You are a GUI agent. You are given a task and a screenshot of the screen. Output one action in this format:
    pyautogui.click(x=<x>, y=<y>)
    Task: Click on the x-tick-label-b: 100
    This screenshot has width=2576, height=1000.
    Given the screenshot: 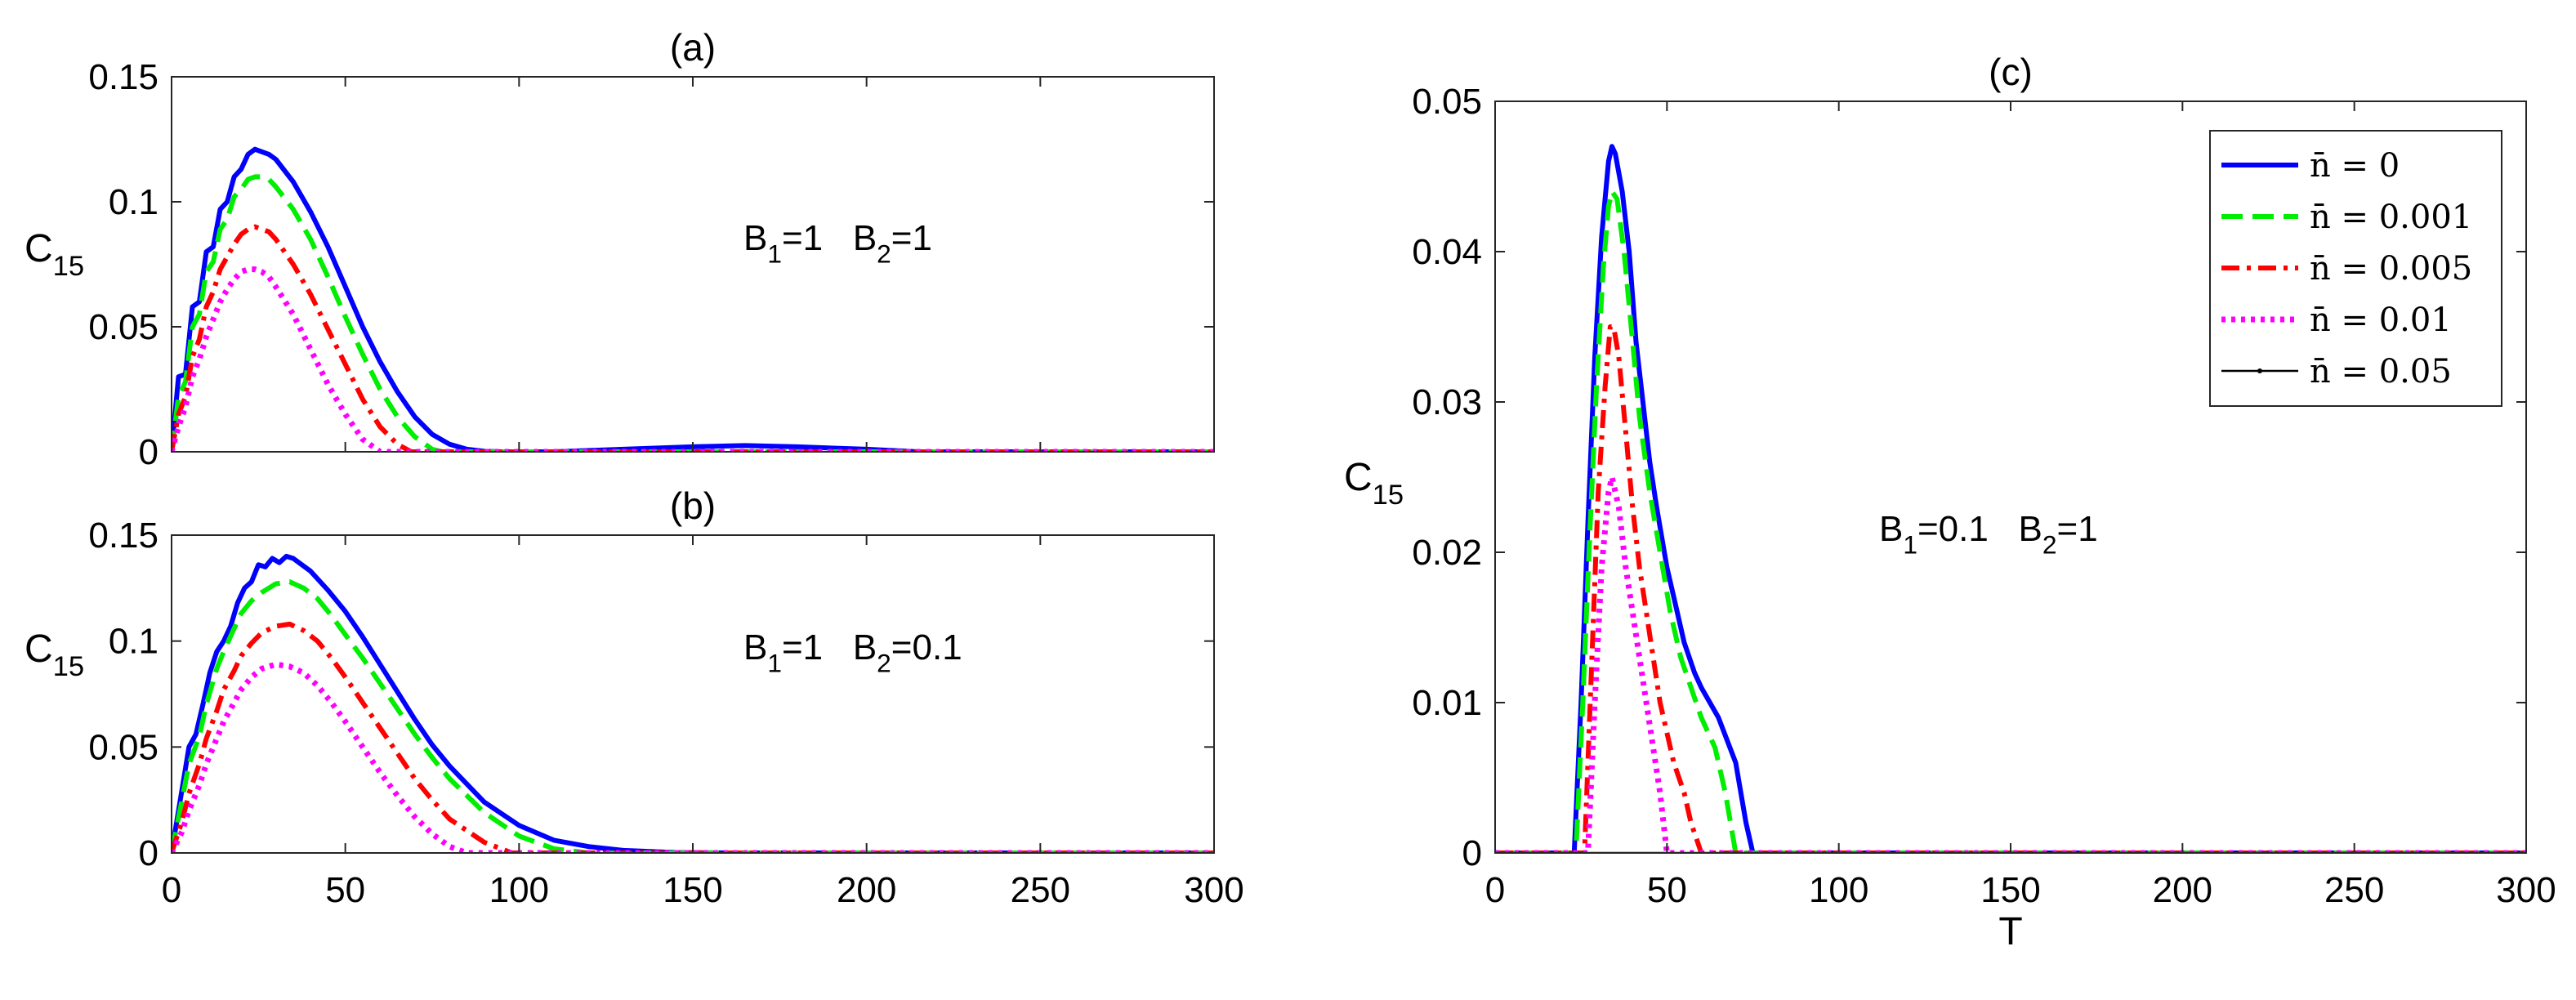 What is the action you would take?
    pyautogui.click(x=519, y=890)
    